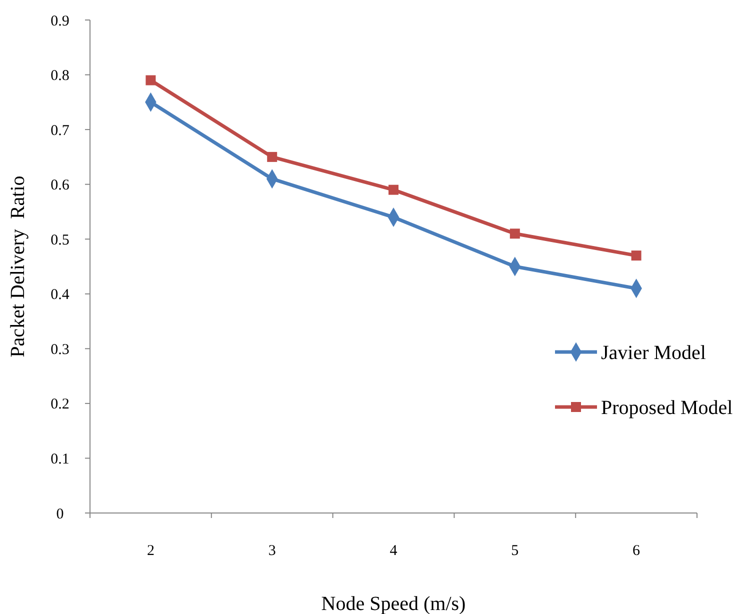  I want to click on x-tick-label: 3, so click(272, 551).